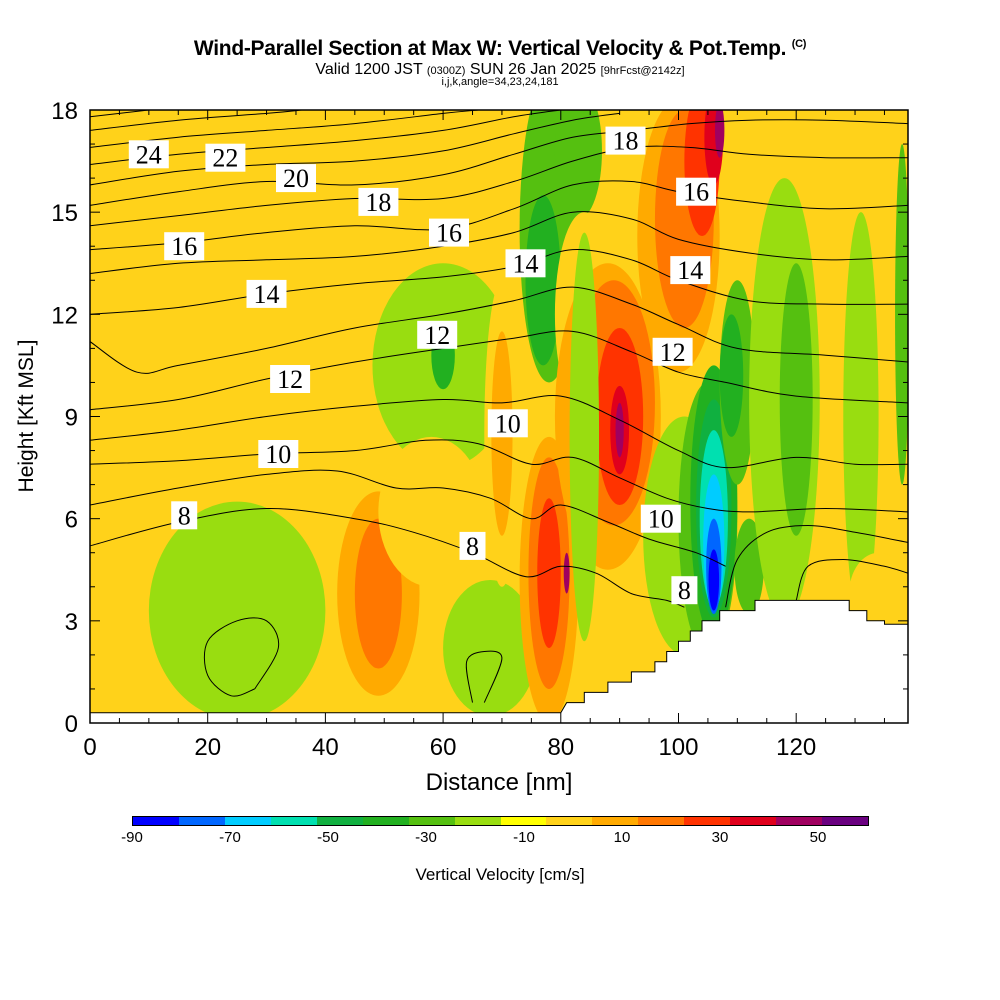  I want to click on contour-label-6: 16, so click(449, 233).